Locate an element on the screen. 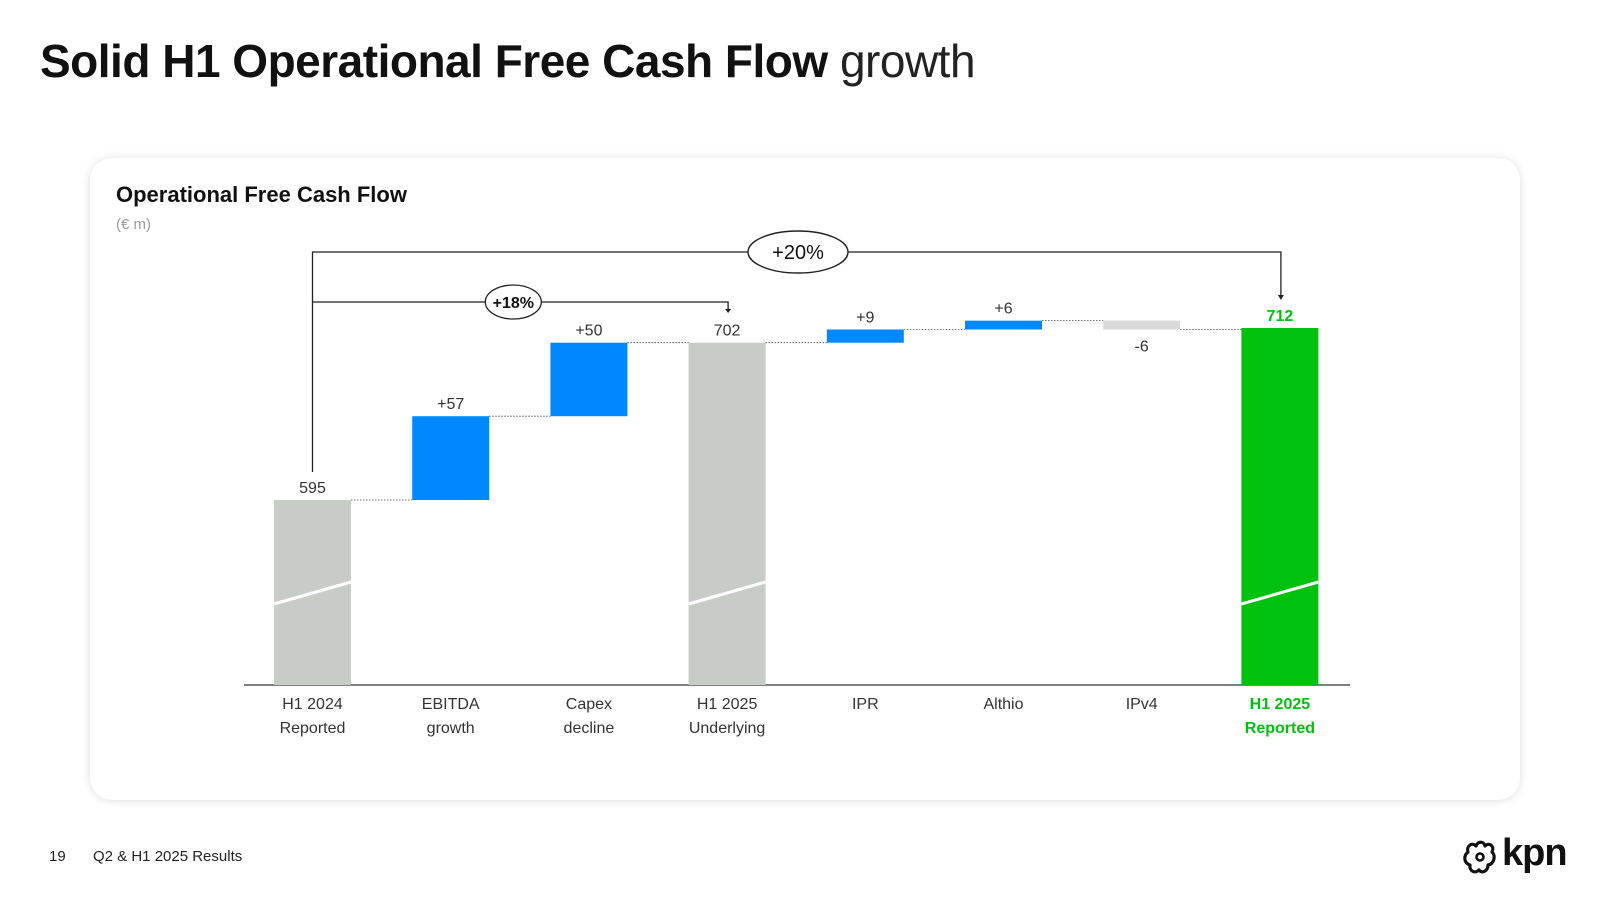 The width and height of the screenshot is (1600, 900). kpn-logo: kpn is located at coordinates (1516, 856).